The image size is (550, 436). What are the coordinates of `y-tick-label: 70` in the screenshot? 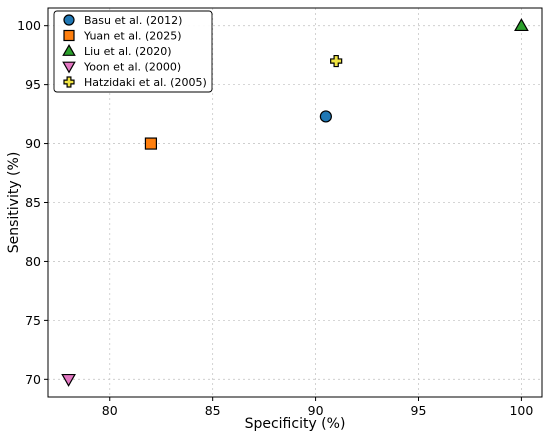 It's located at (33, 379).